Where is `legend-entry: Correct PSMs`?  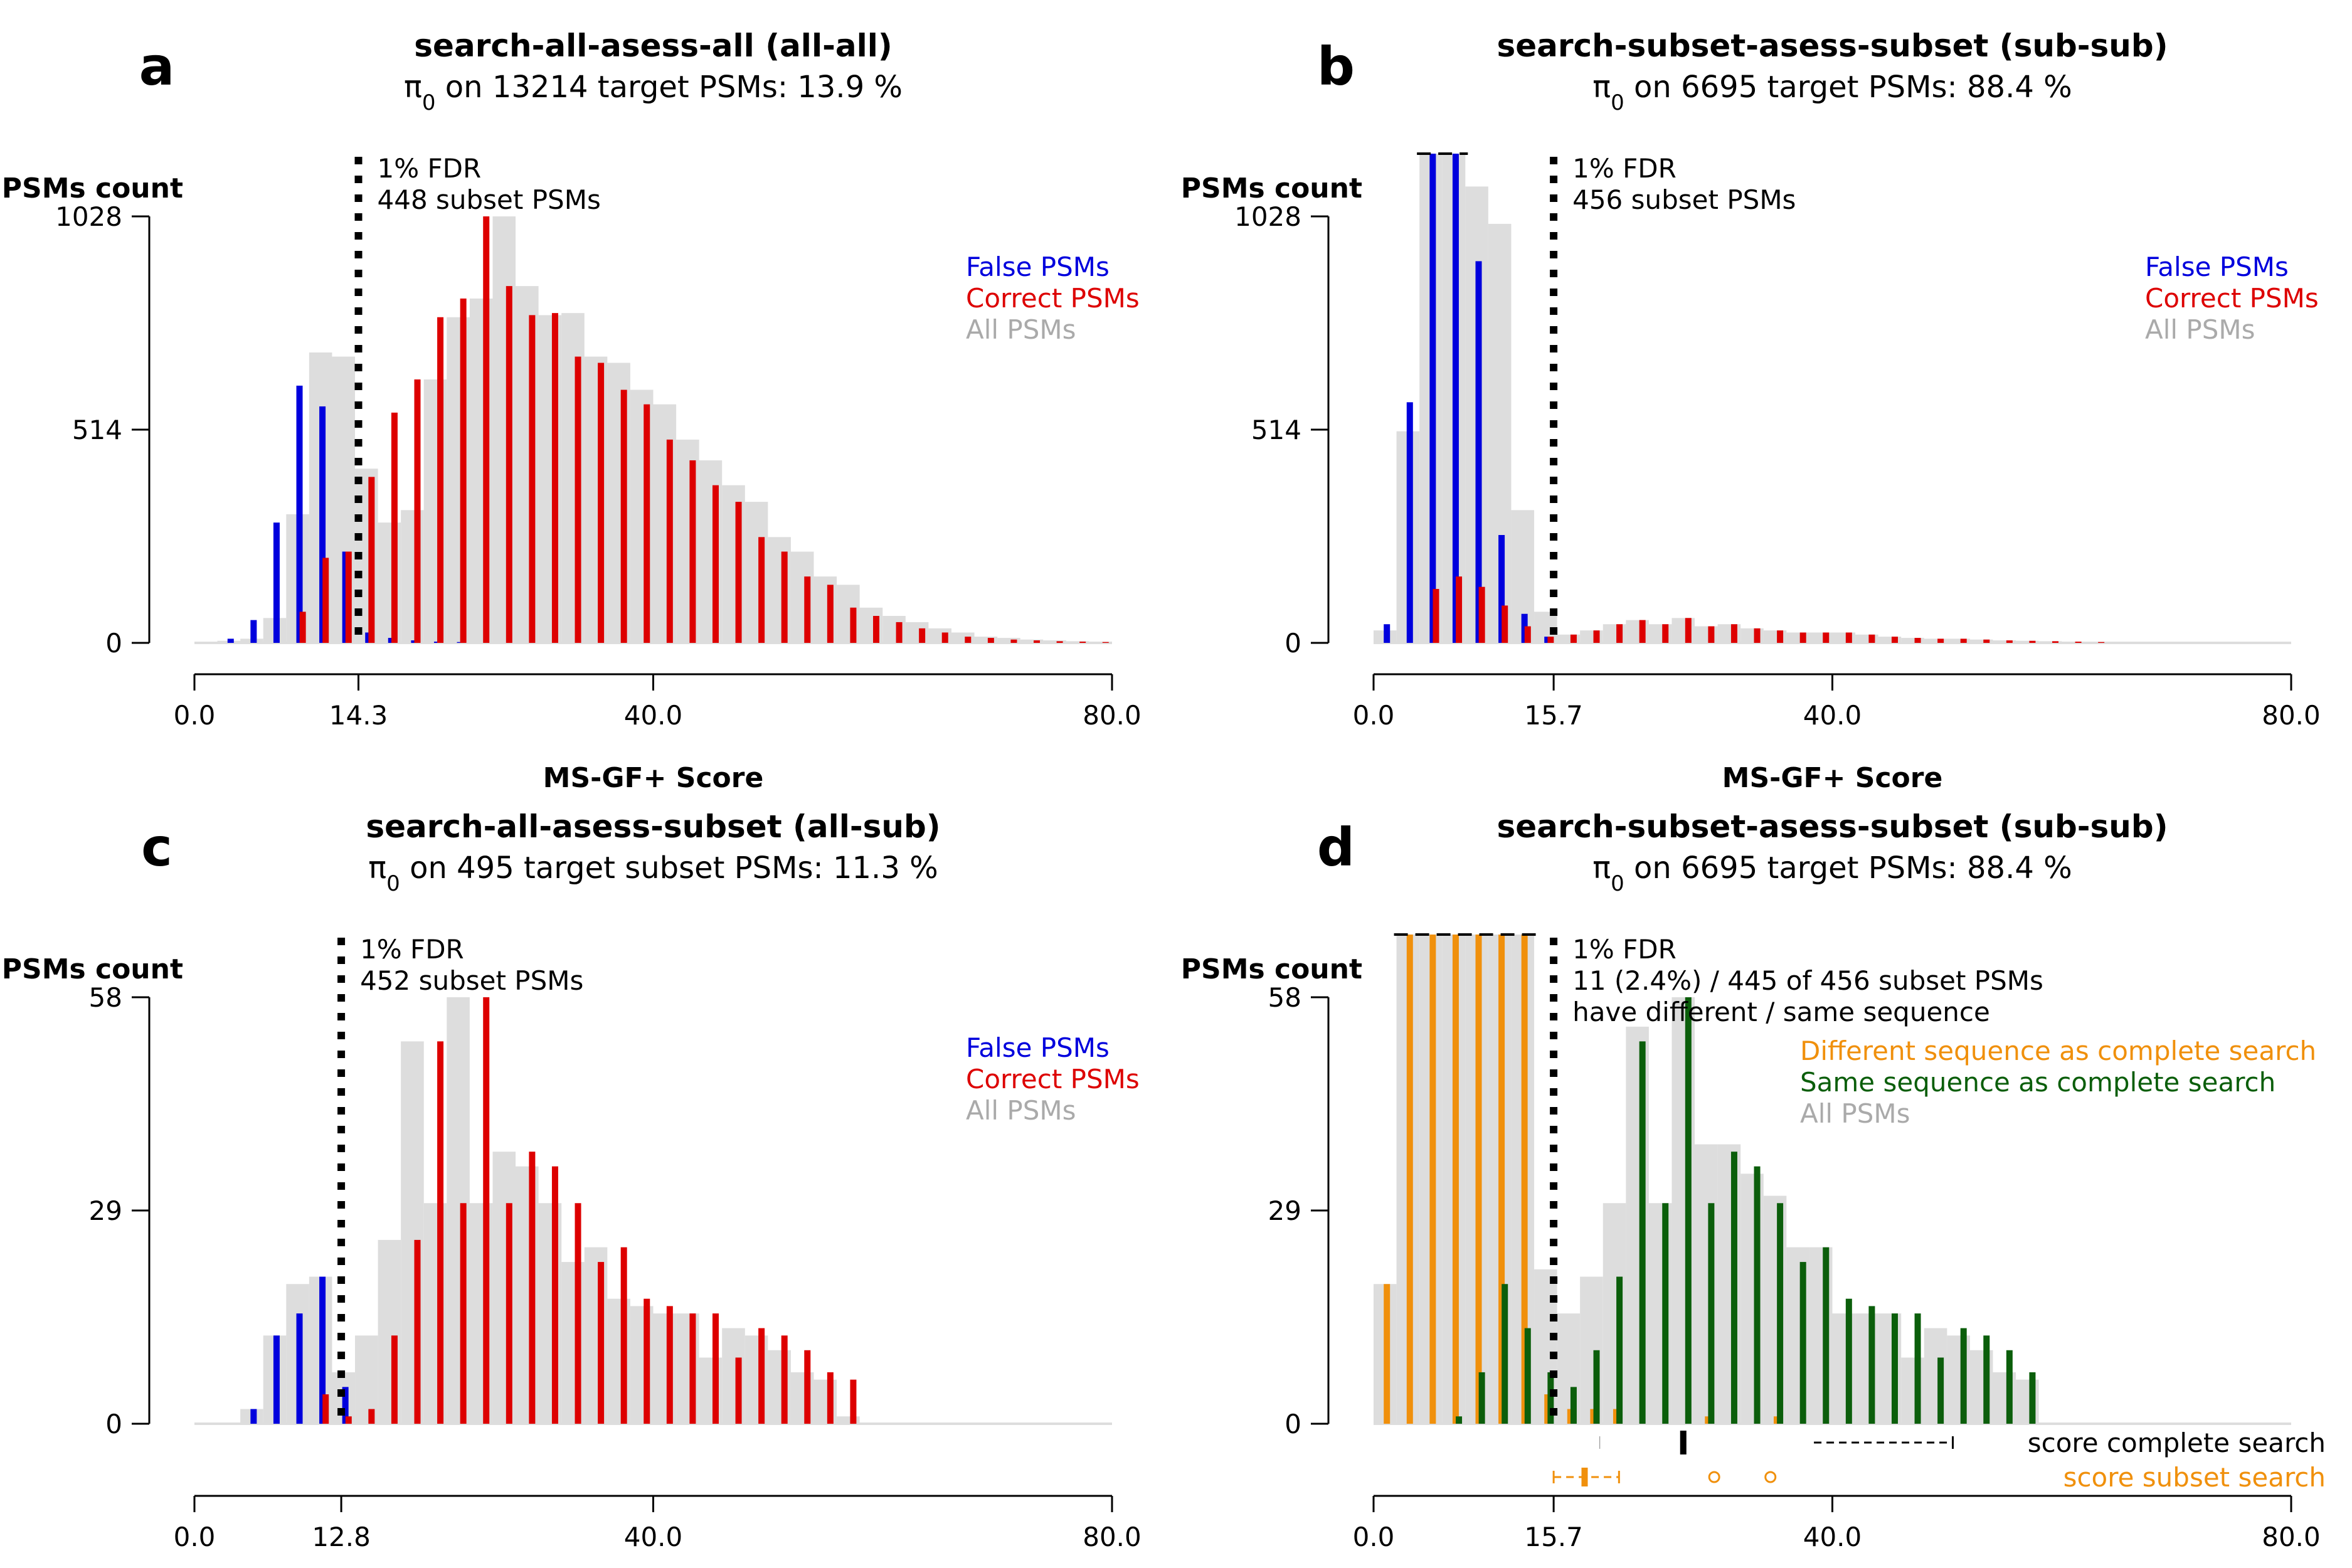 legend-entry: Correct PSMs is located at coordinates (1053, 1079).